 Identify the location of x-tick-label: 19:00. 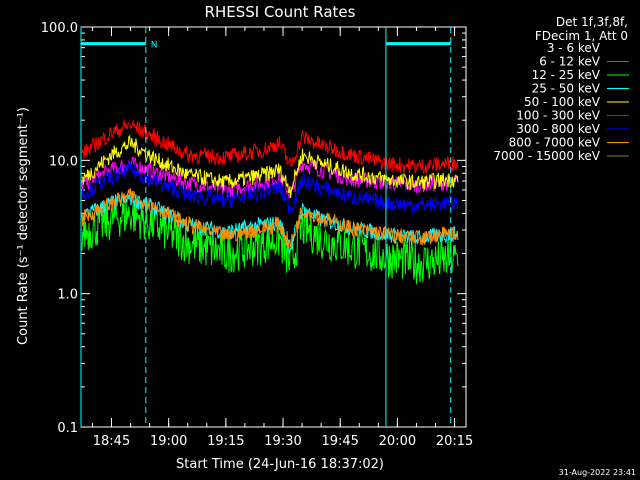
(168, 441).